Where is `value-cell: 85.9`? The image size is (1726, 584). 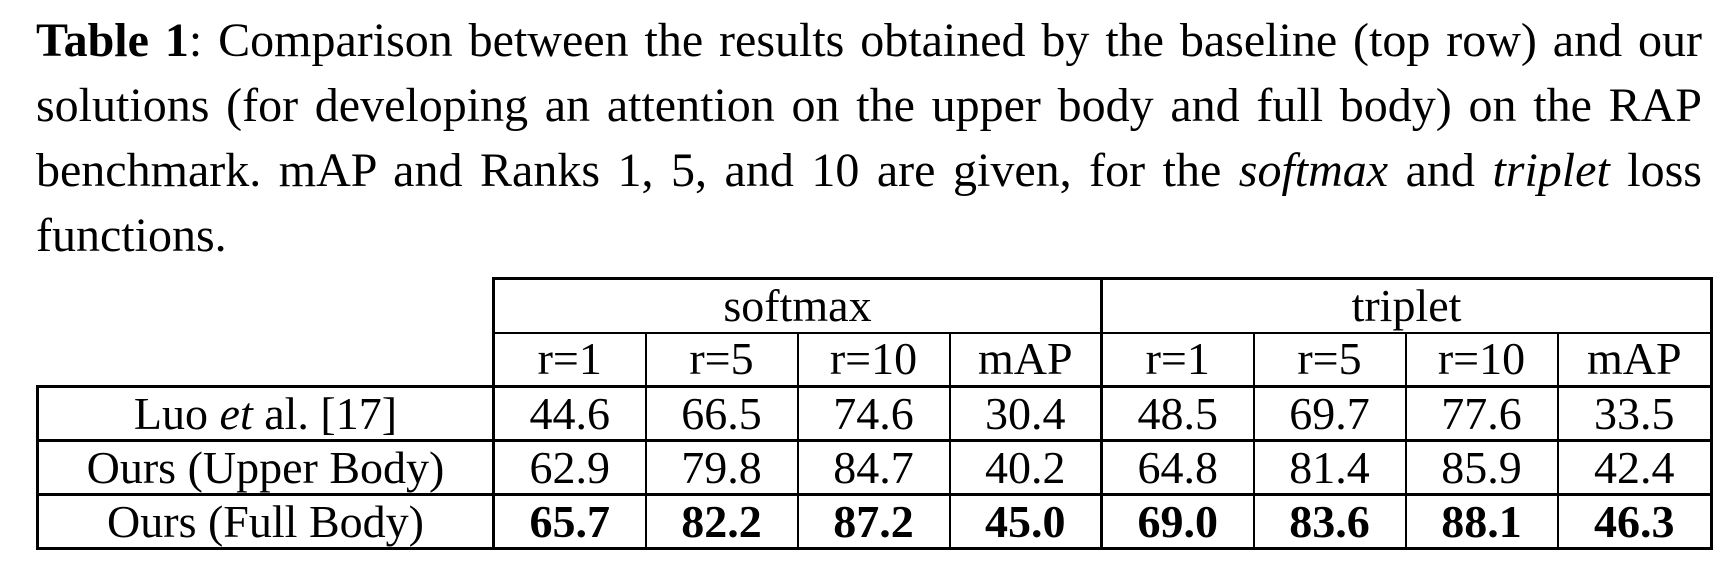
value-cell: 85.9 is located at coordinates (1481, 468).